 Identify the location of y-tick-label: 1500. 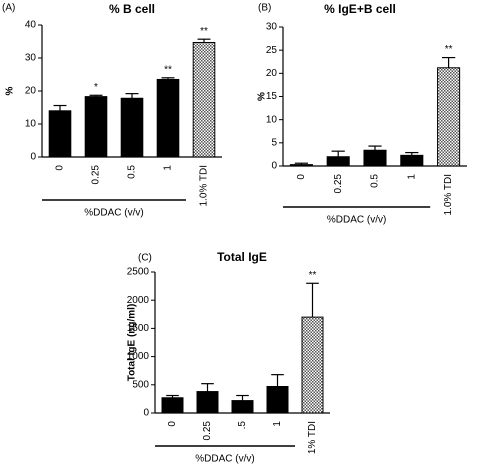
(138, 328).